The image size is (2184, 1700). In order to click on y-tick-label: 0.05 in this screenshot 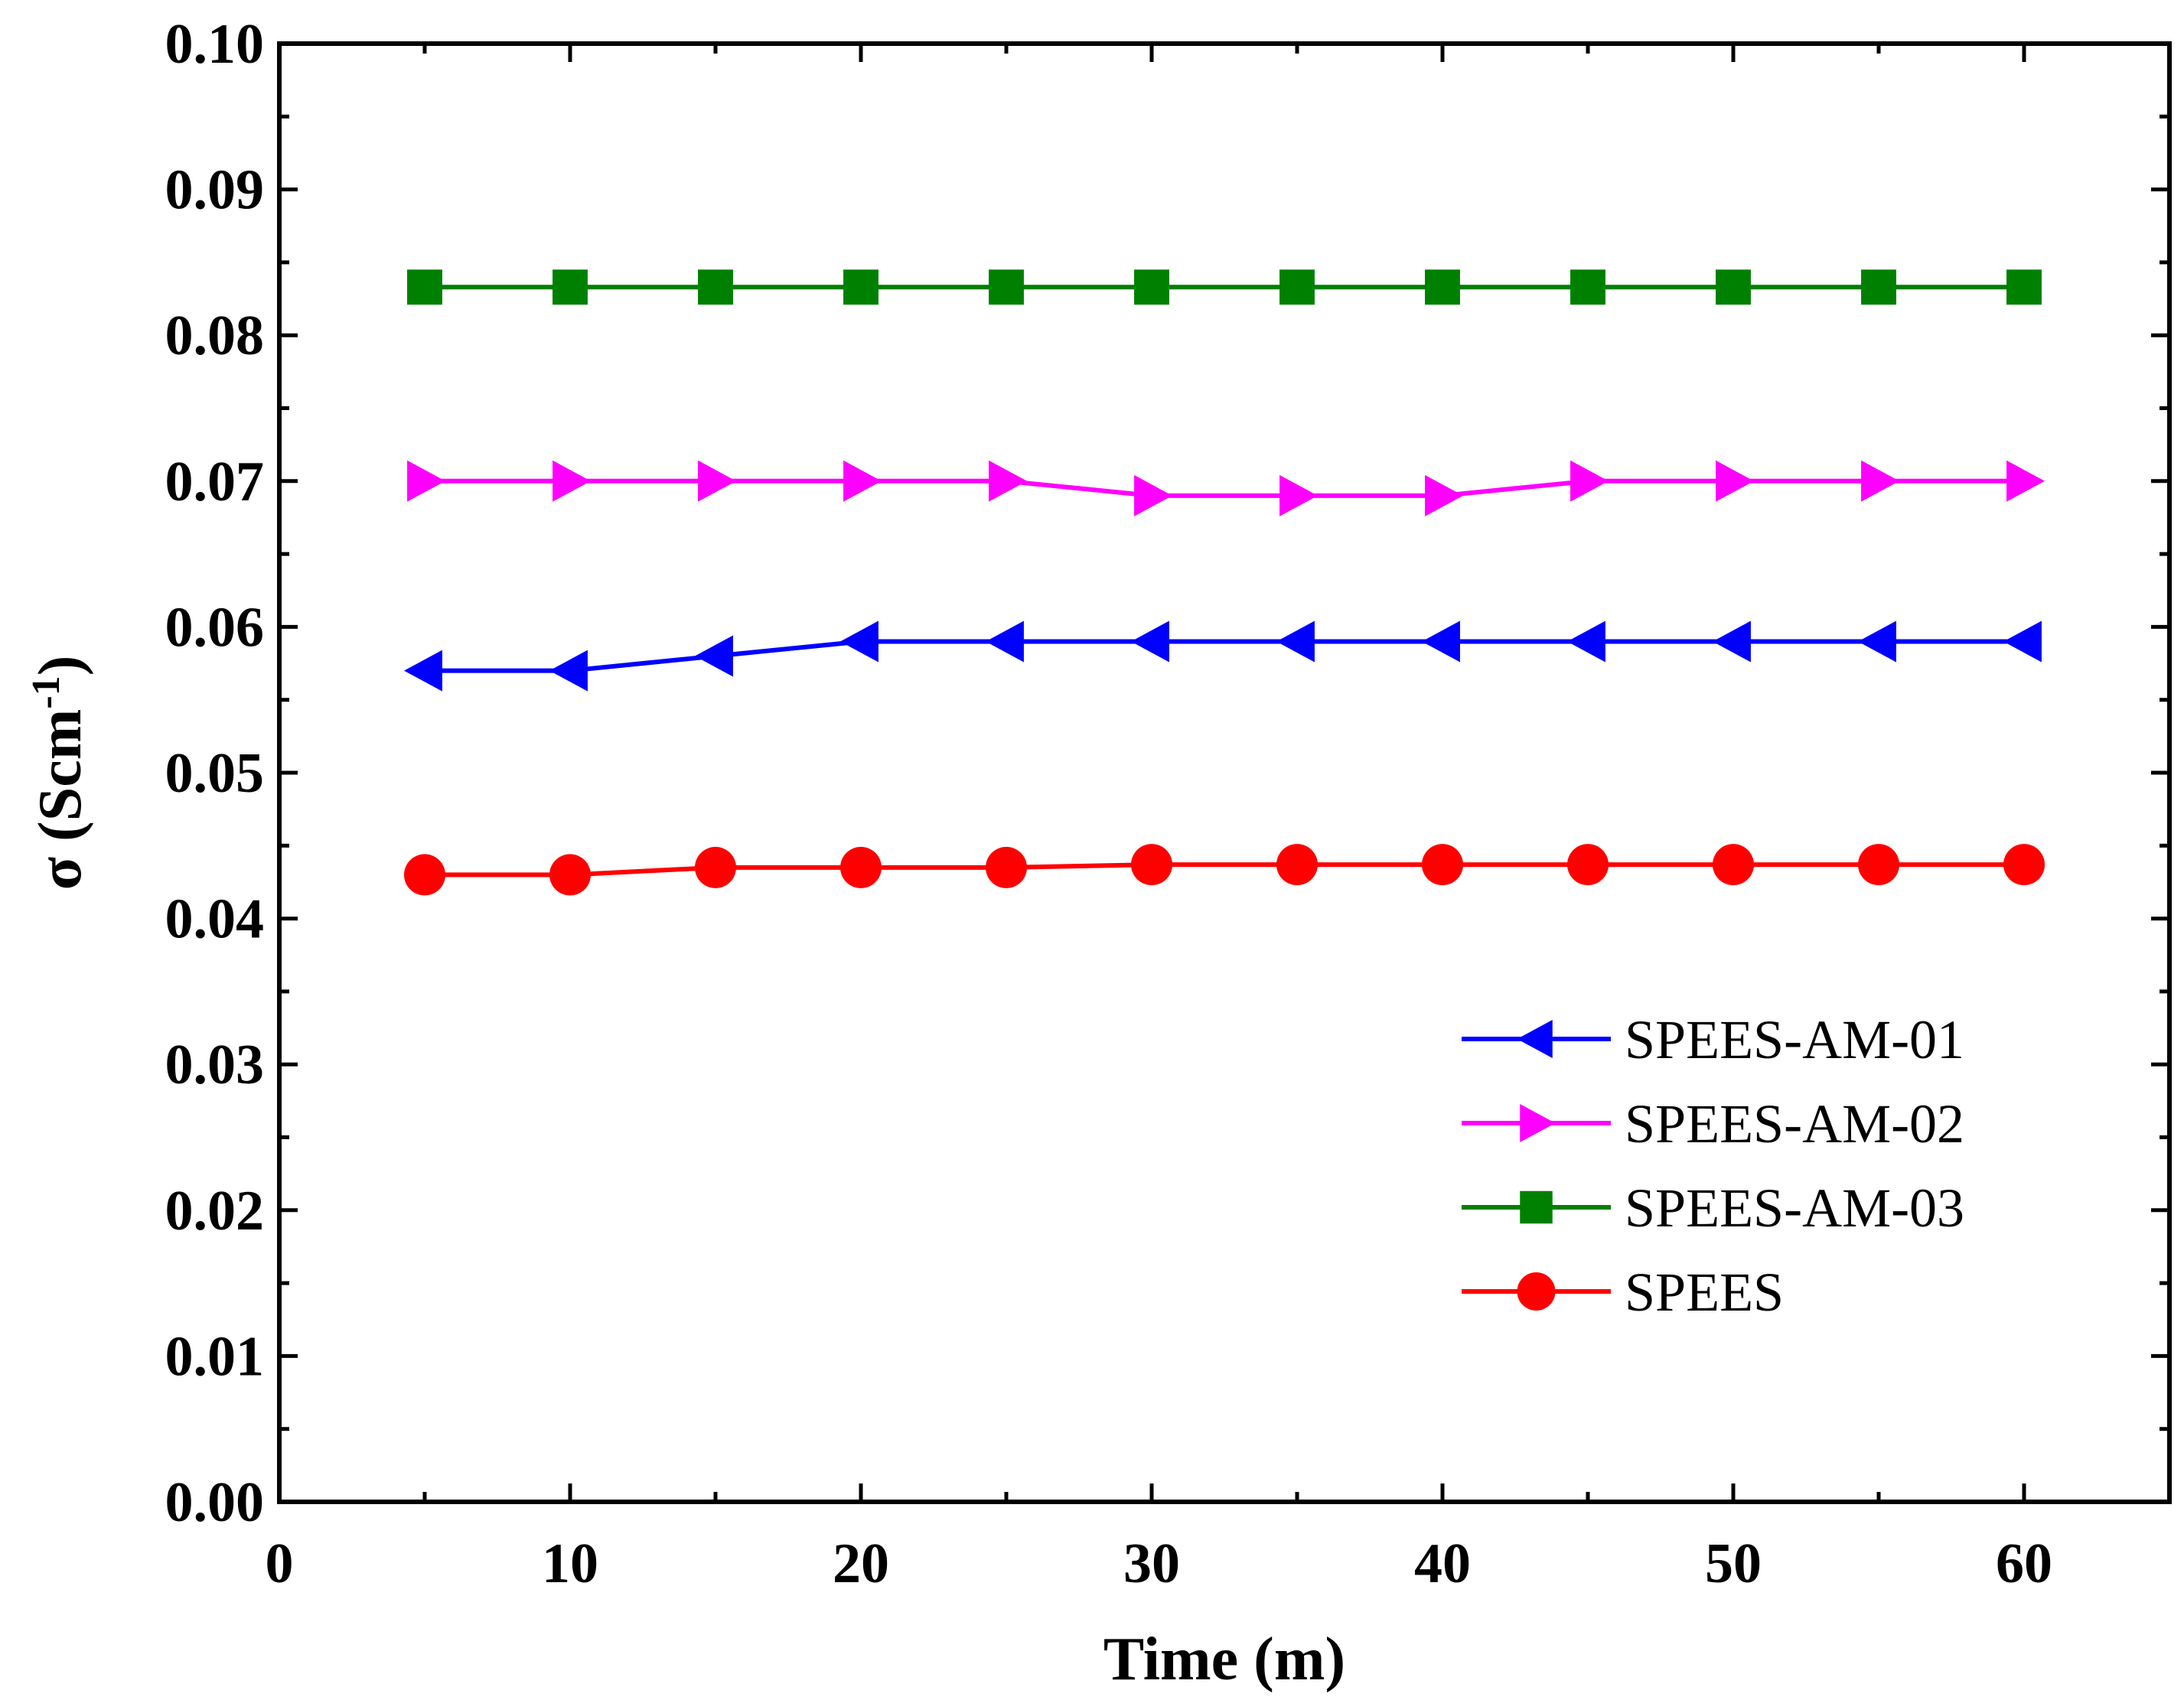, I will do `click(215, 774)`.